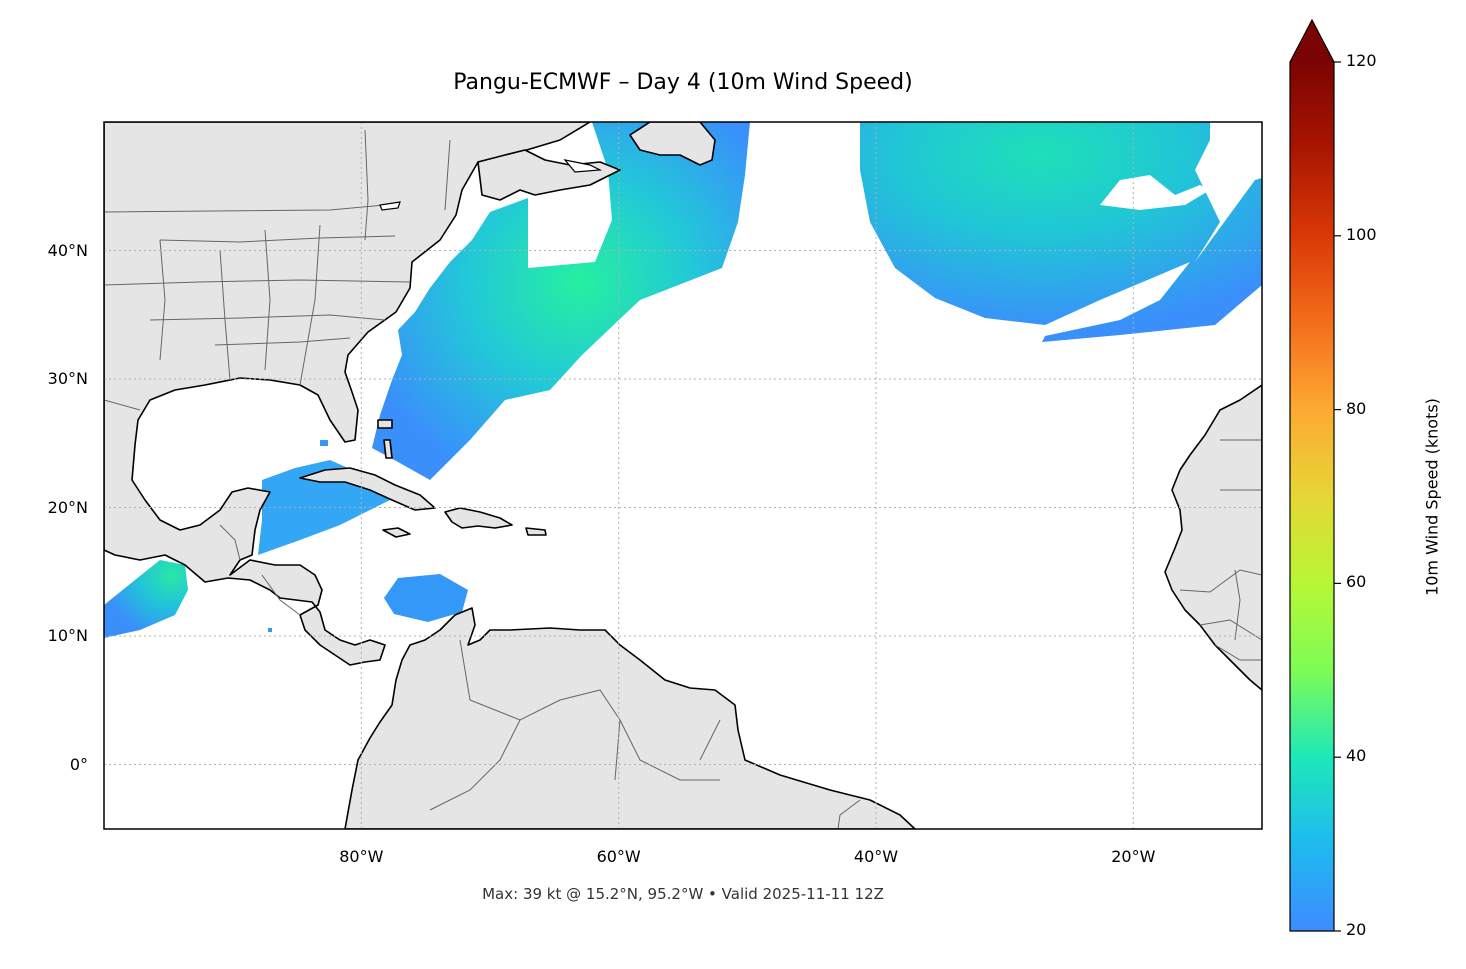  Describe the element at coordinates (67, 379) in the screenshot. I see `lat-tick-label: 30°N` at that location.